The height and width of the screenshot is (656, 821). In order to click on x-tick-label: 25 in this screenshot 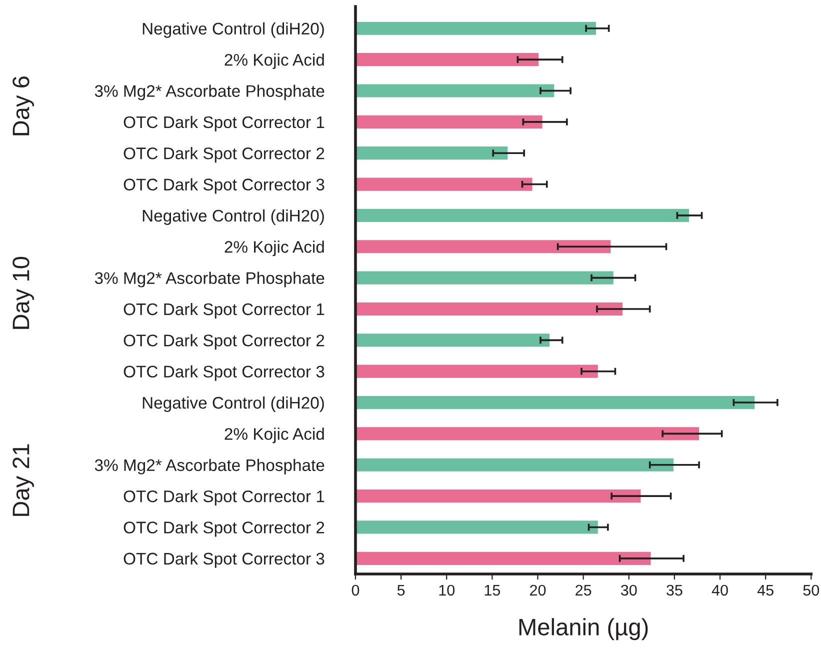, I will do `click(584, 590)`.